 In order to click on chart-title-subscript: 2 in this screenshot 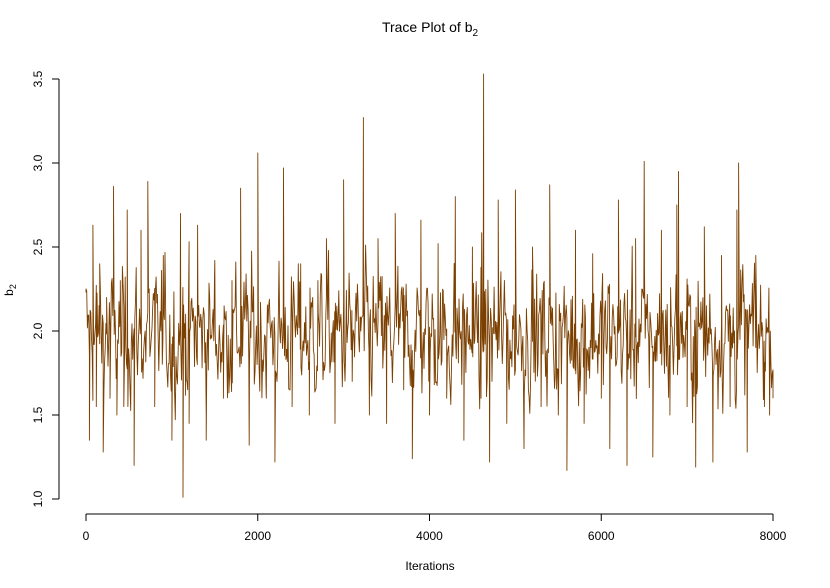, I will do `click(475, 33)`.